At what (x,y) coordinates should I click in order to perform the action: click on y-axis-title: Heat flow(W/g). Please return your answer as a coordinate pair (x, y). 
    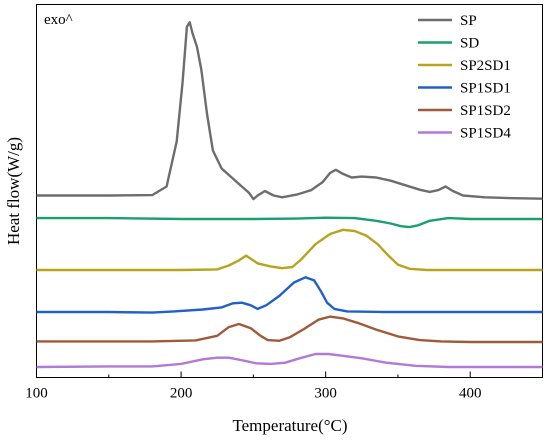
    Looking at the image, I should click on (13, 191).